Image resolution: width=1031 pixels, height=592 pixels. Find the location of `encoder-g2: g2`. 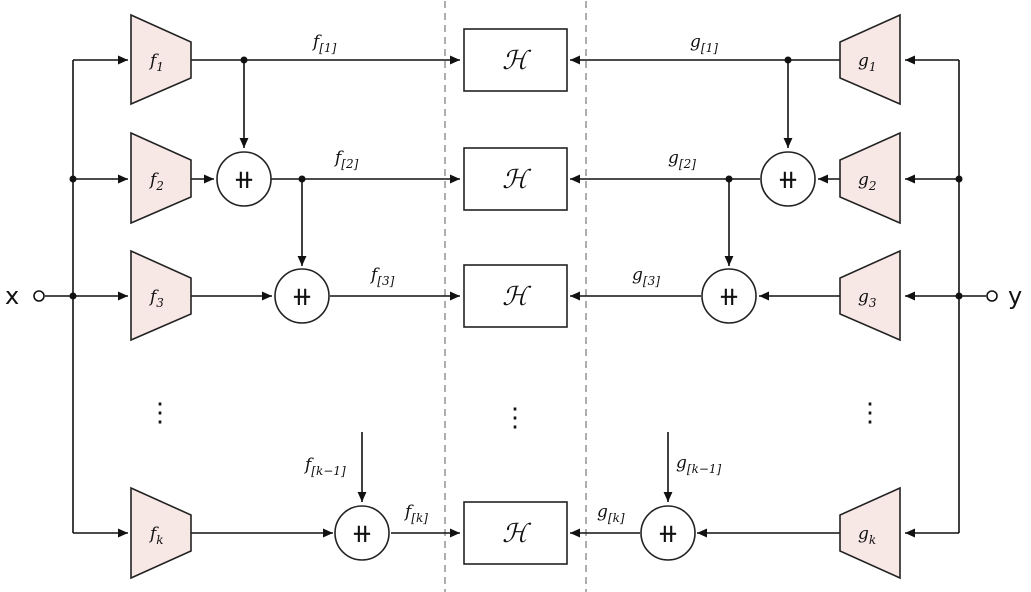

encoder-g2: g2 is located at coordinates (870, 178).